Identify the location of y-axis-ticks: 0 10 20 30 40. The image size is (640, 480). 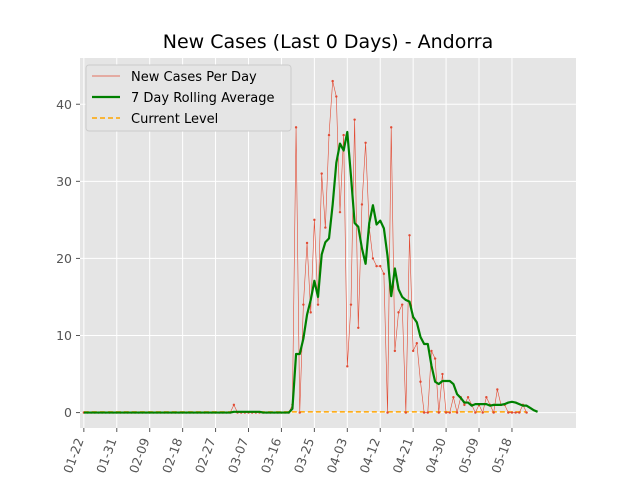
(68, 258).